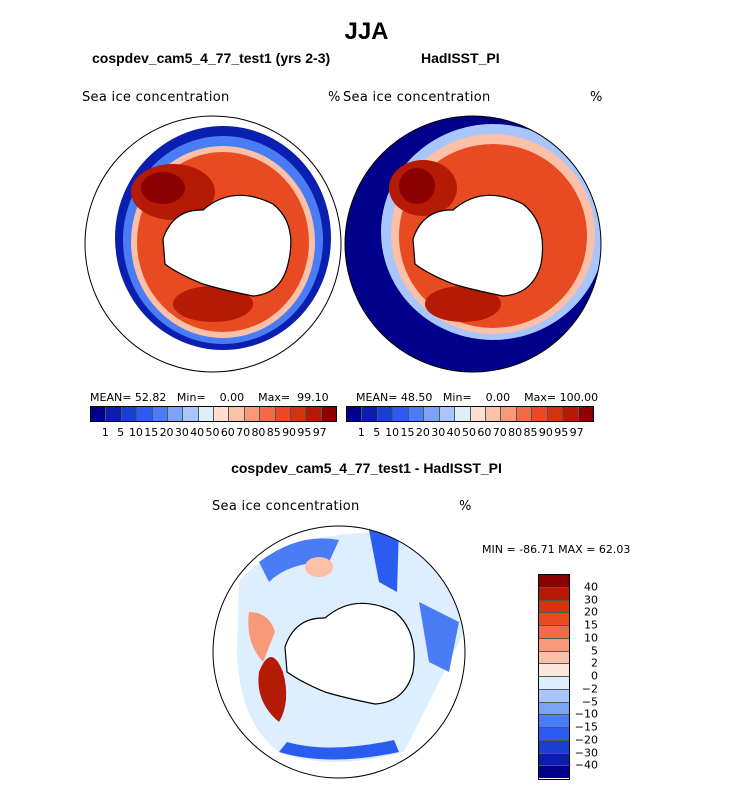 The width and height of the screenshot is (733, 788). Describe the element at coordinates (594, 663) in the screenshot. I see `diff-colorbar-tick-label: 2` at that location.